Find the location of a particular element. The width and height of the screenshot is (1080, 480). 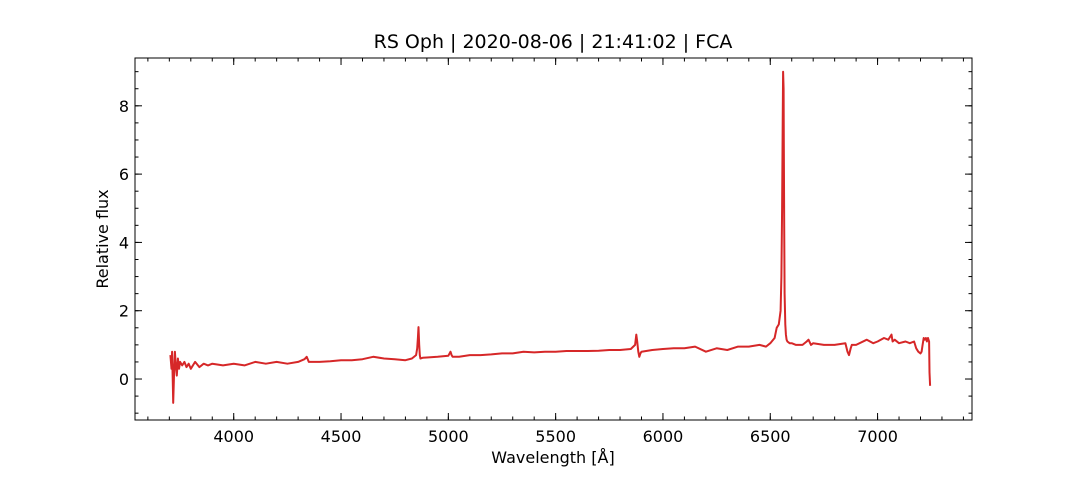

y-axis-label: Relative flux is located at coordinates (102, 238).